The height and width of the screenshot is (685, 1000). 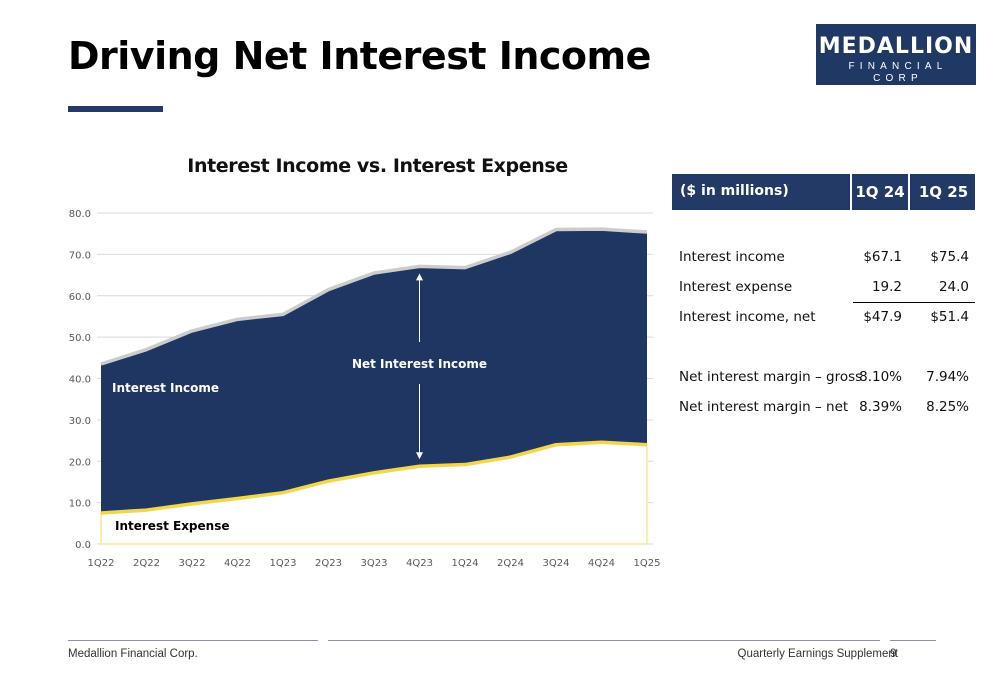 I want to click on x-tick-label: 1Q23, so click(x=283, y=563).